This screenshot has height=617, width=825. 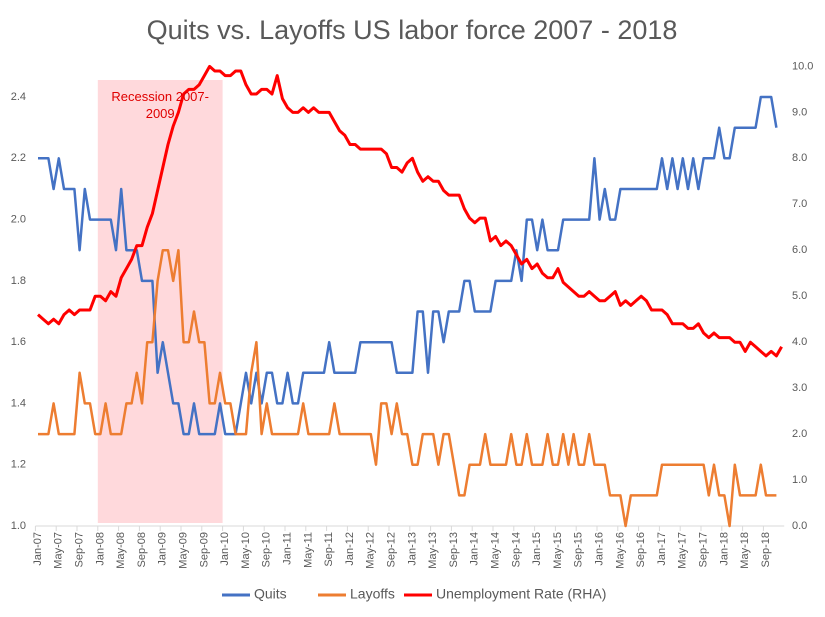 What do you see at coordinates (371, 550) in the screenshot?
I see `x-tick-label: May-12` at bounding box center [371, 550].